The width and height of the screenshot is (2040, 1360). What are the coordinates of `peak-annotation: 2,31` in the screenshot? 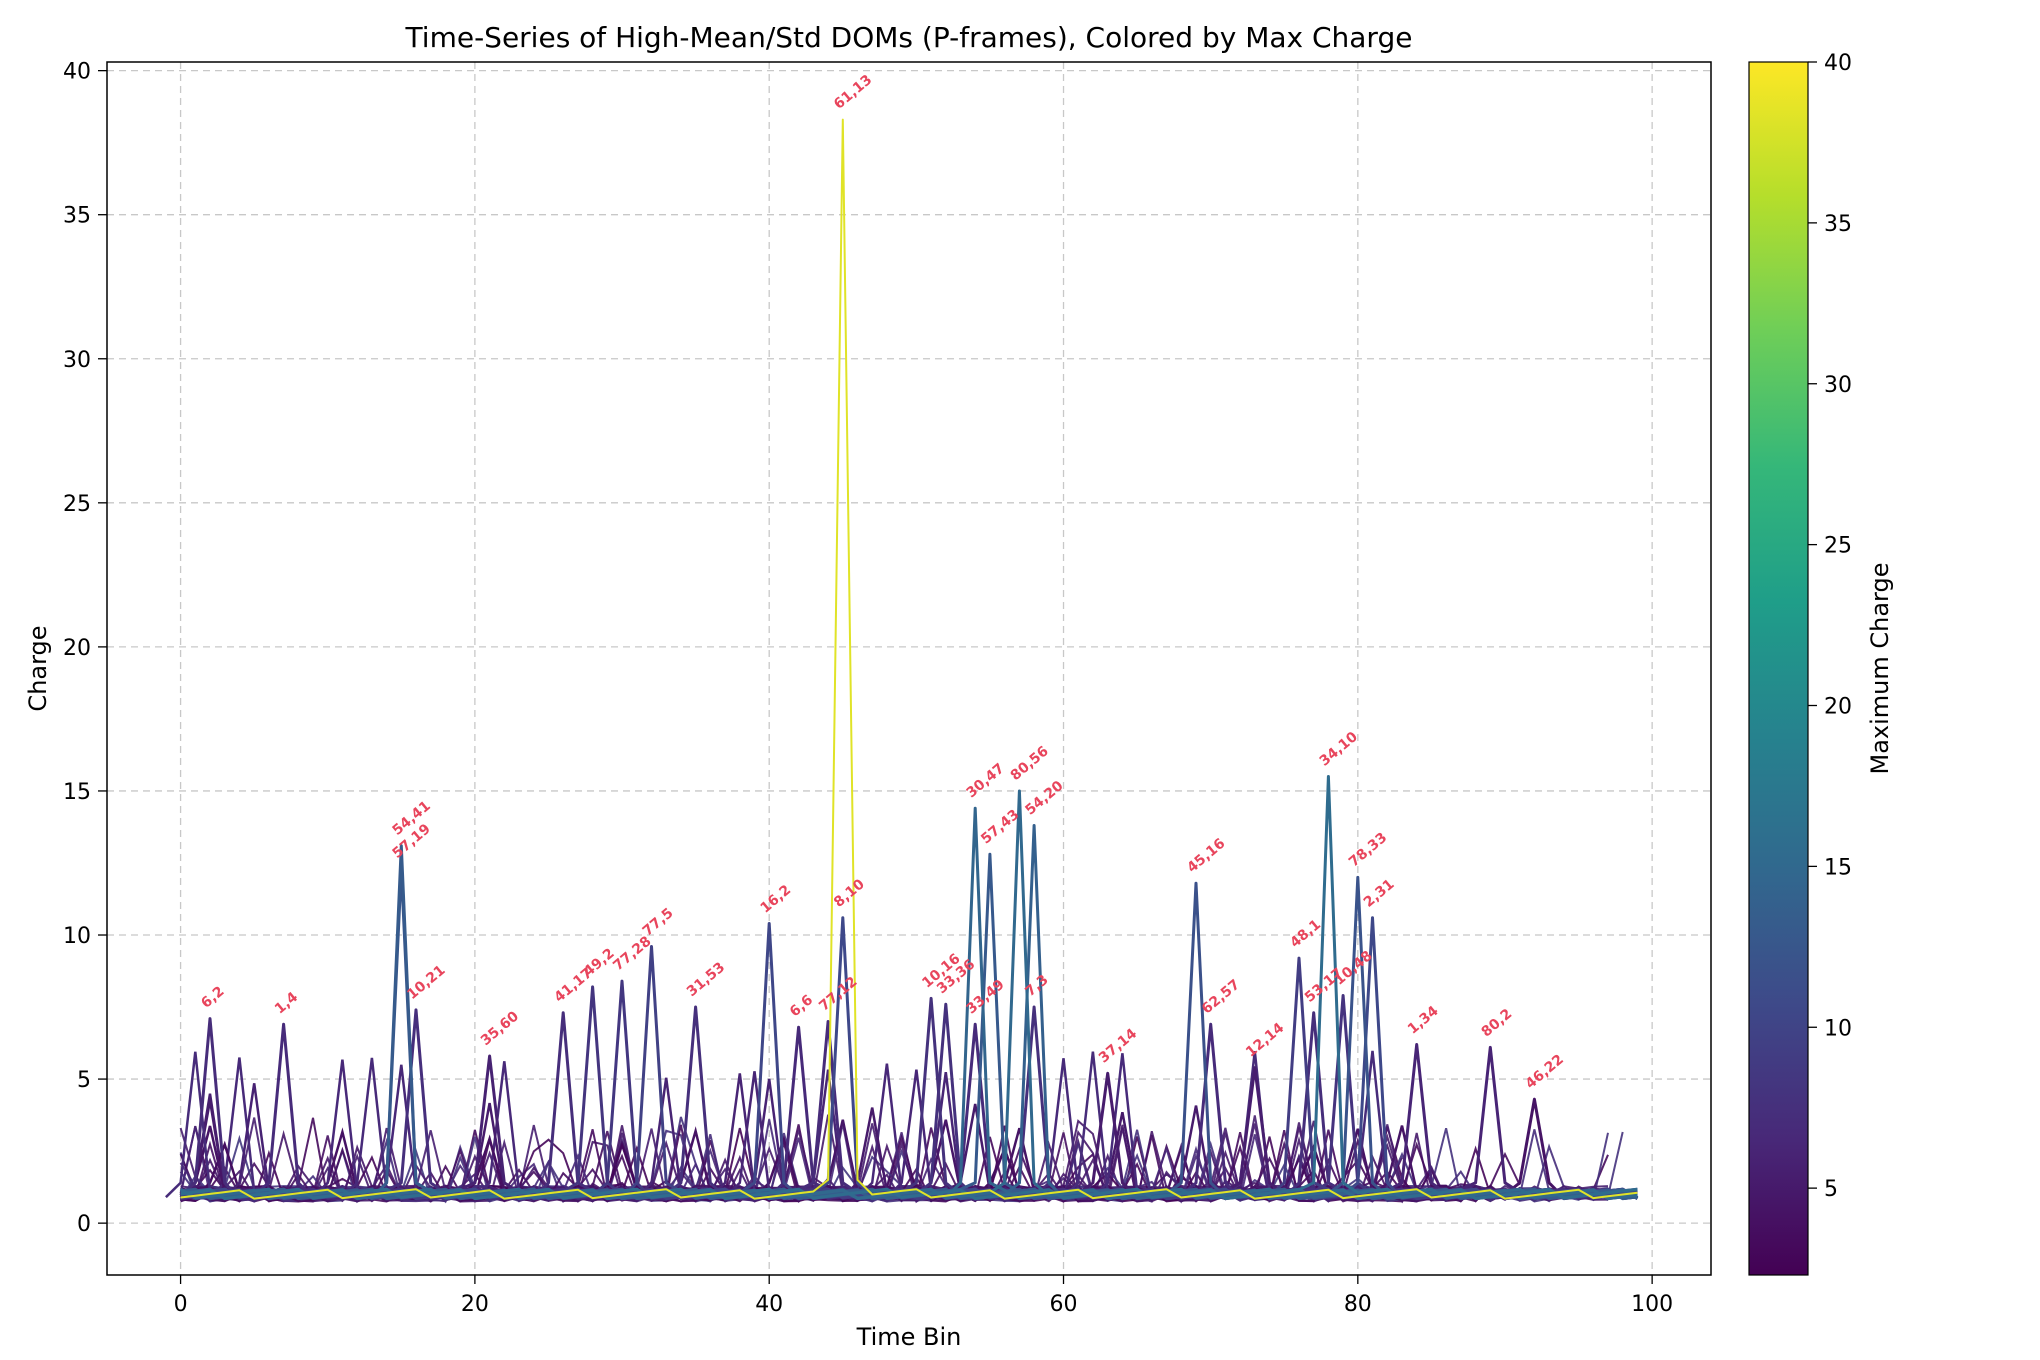 It's located at (1379, 893).